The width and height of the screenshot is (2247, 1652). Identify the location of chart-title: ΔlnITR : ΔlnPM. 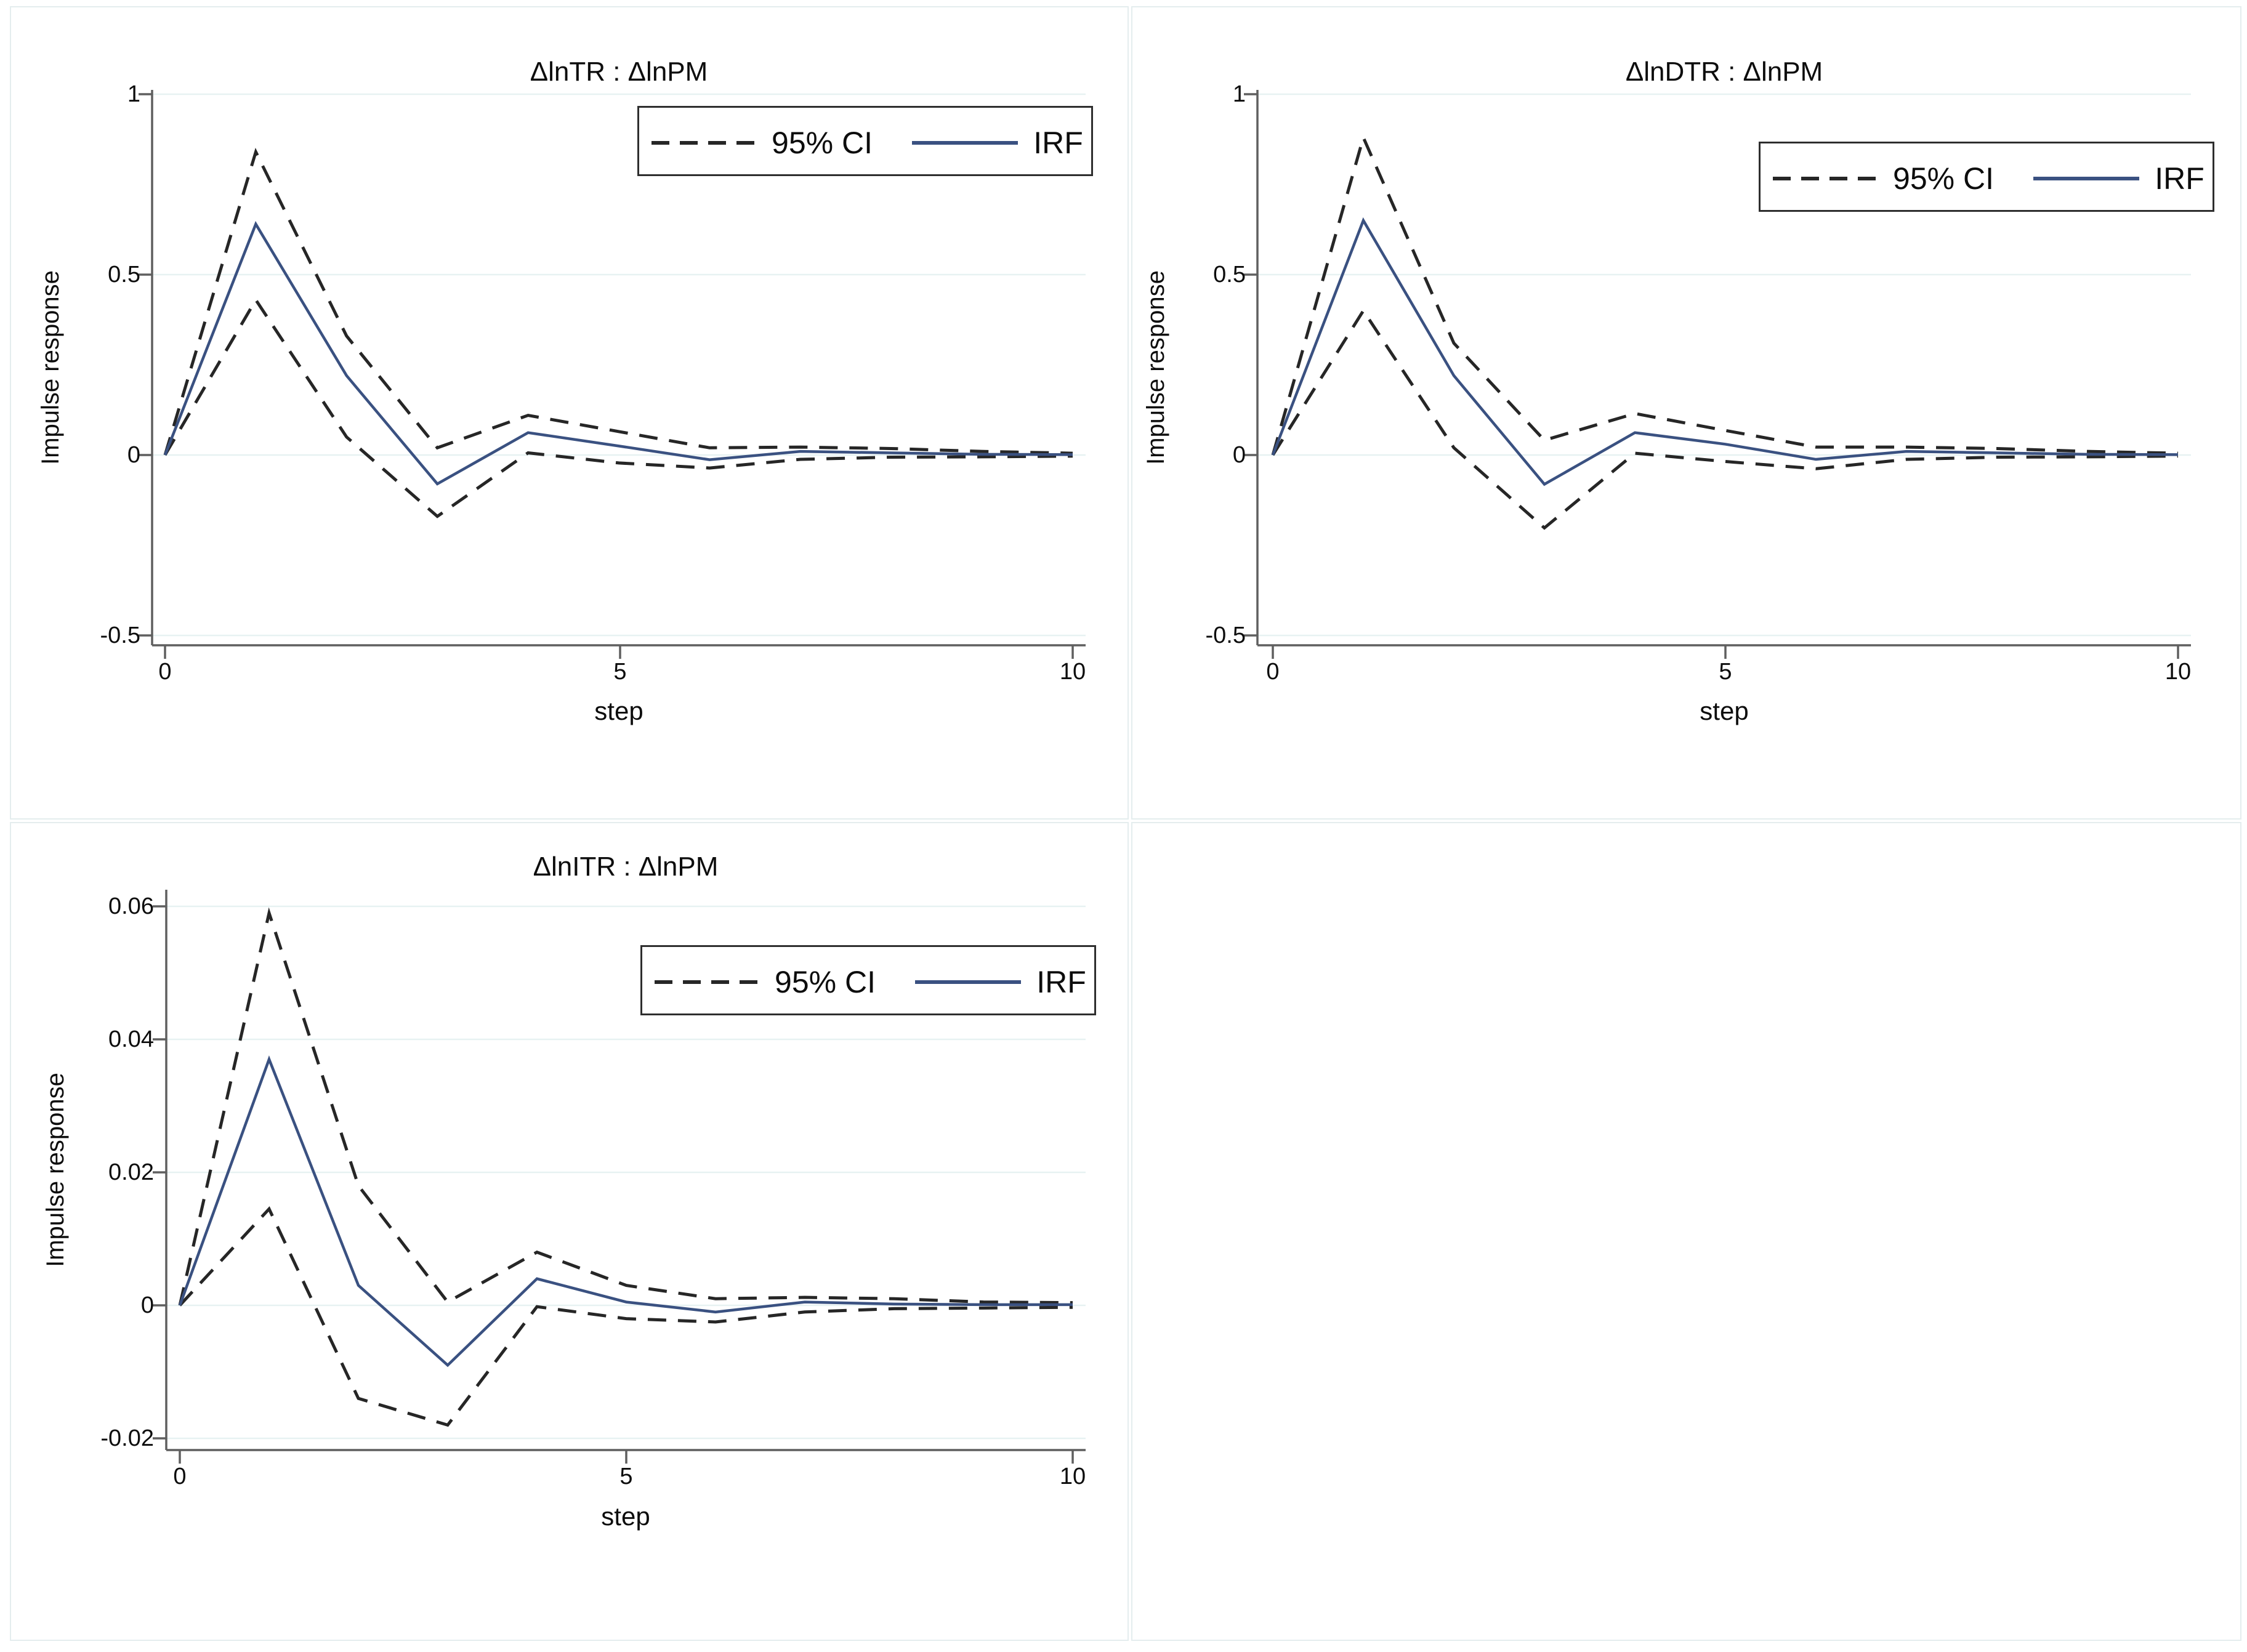
(626, 867).